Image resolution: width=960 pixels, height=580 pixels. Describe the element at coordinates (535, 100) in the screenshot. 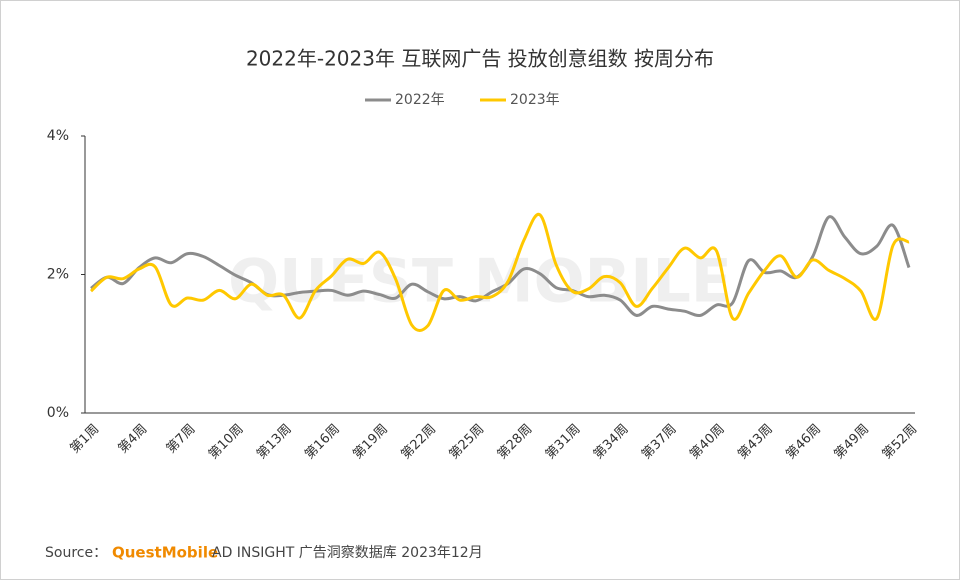

I see `legend-label: 2023年` at that location.